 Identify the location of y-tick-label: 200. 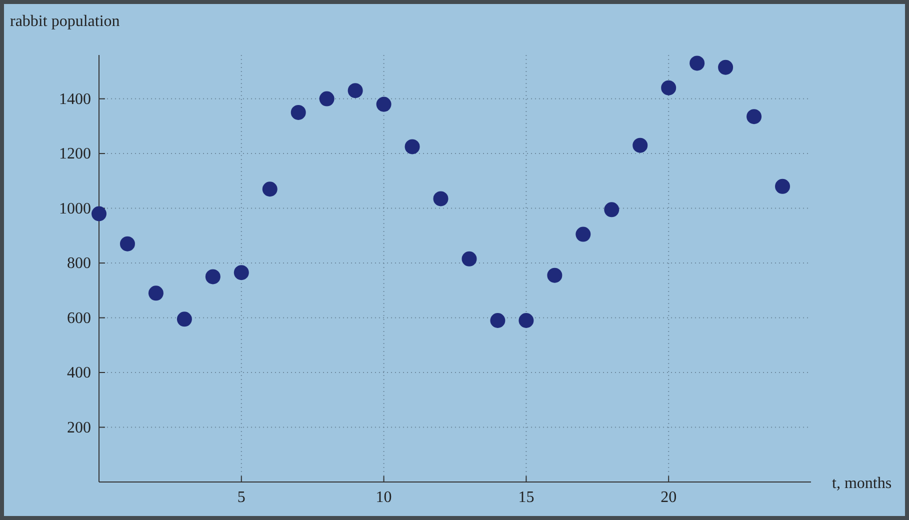
(79, 427).